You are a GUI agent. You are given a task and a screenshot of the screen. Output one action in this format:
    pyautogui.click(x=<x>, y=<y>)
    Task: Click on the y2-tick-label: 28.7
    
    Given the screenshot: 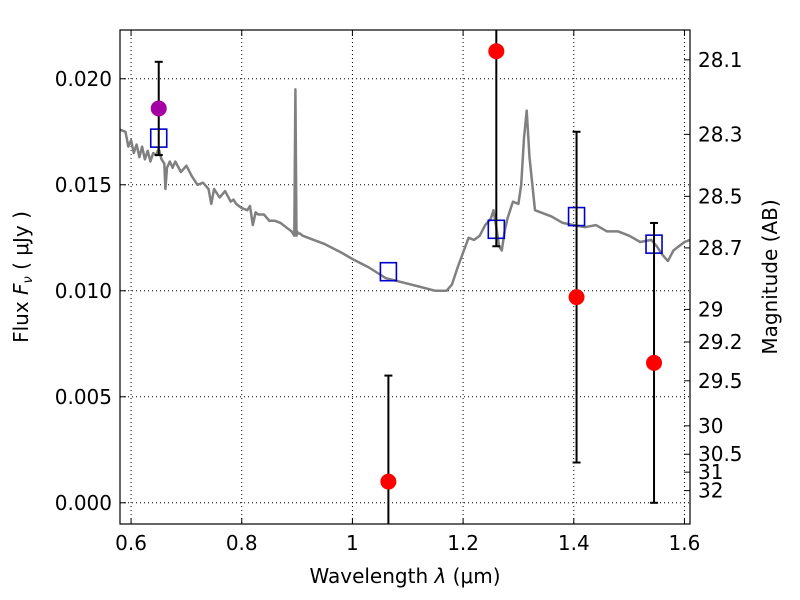 What is the action you would take?
    pyautogui.click(x=720, y=248)
    